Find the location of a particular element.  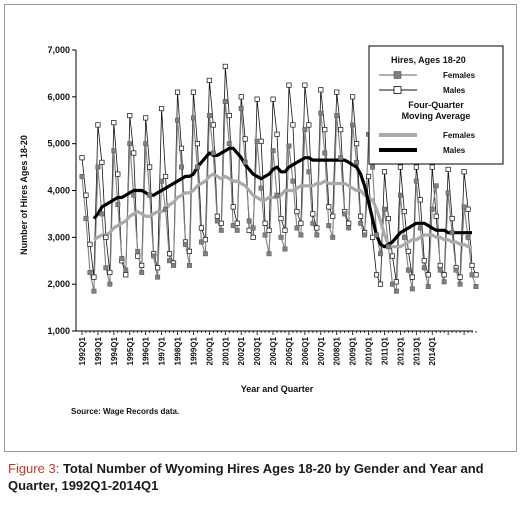

y-tick-label: 6,000 is located at coordinates (58, 97).